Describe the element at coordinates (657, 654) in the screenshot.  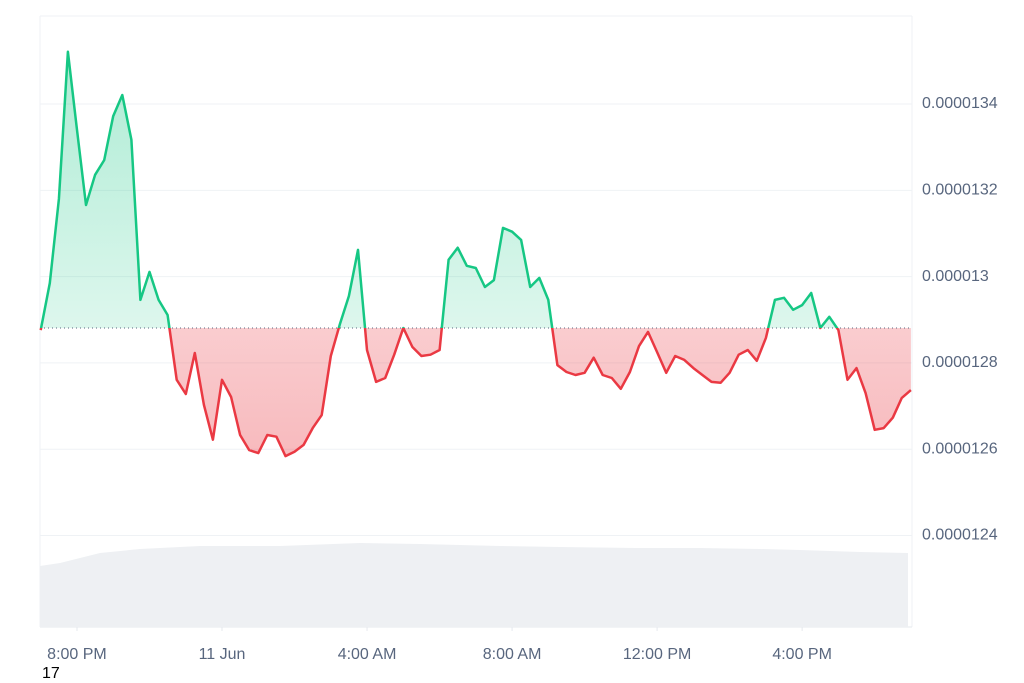
I see `x-tick-label: 12:00 PM` at that location.